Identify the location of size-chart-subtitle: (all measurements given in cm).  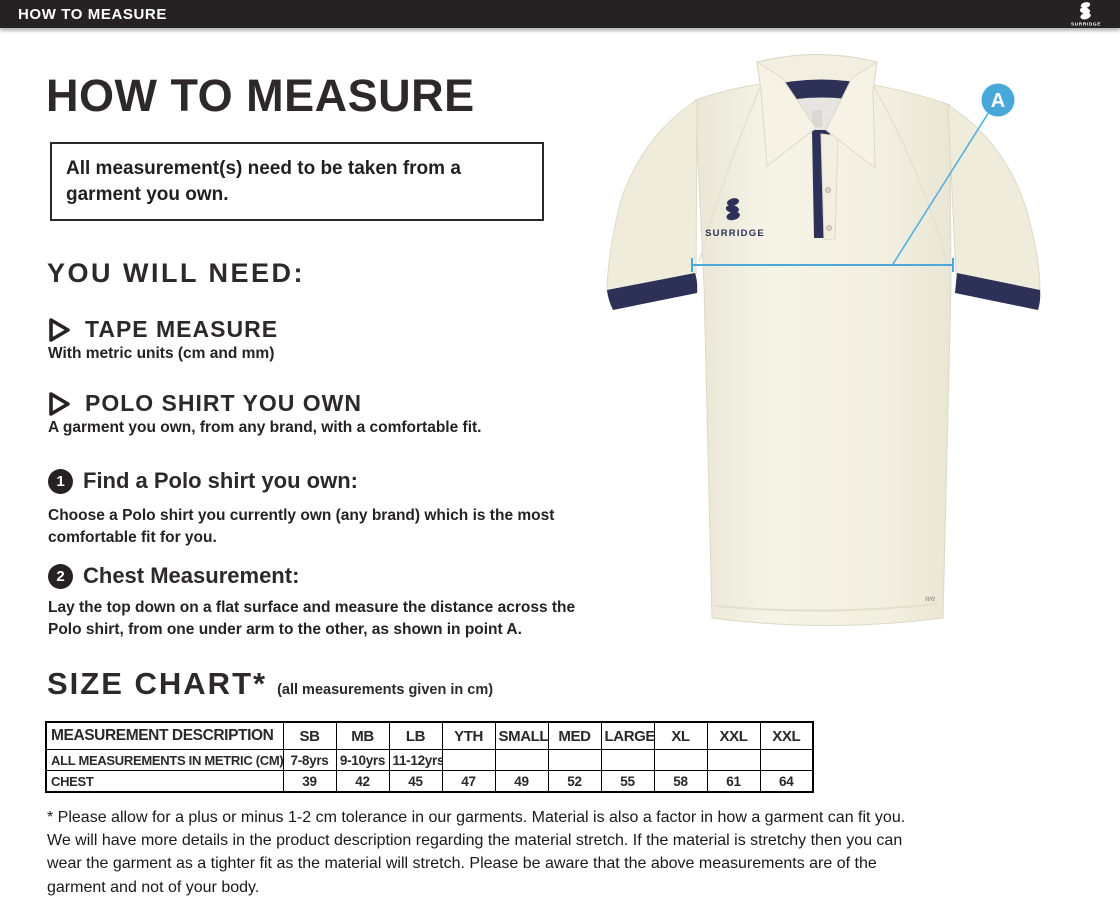
(385, 690).